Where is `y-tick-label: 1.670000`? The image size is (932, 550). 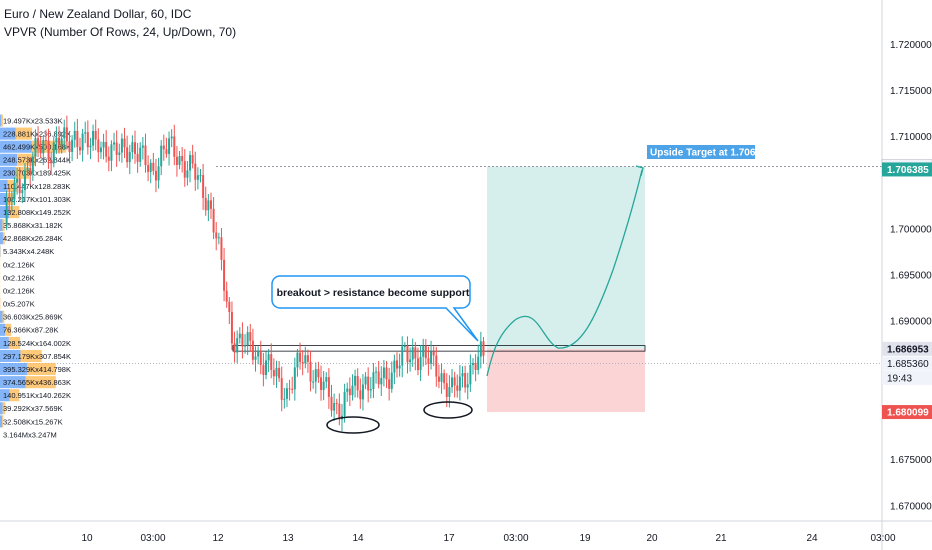 y-tick-label: 1.670000 is located at coordinates (911, 506).